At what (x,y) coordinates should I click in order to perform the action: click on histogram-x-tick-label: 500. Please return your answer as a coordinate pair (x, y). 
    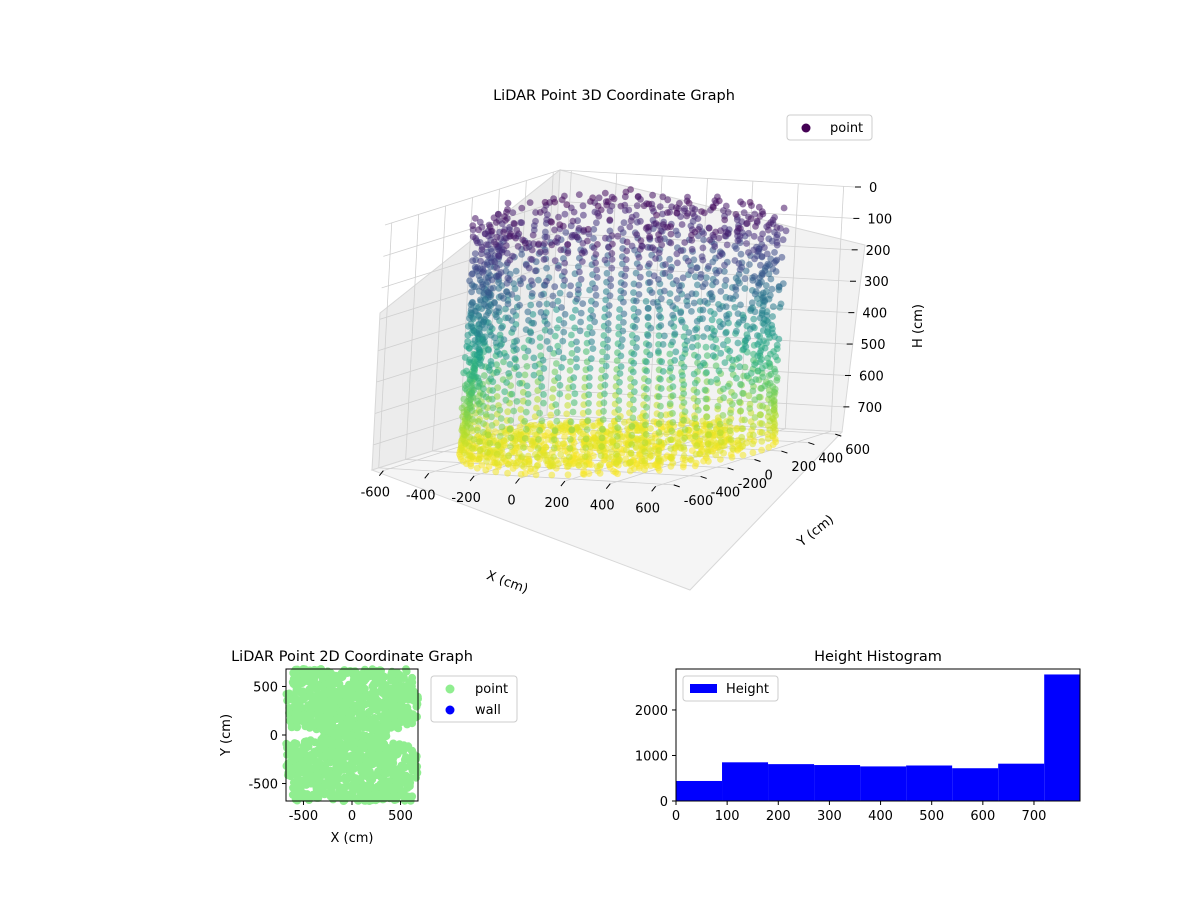
    Looking at the image, I should click on (931, 816).